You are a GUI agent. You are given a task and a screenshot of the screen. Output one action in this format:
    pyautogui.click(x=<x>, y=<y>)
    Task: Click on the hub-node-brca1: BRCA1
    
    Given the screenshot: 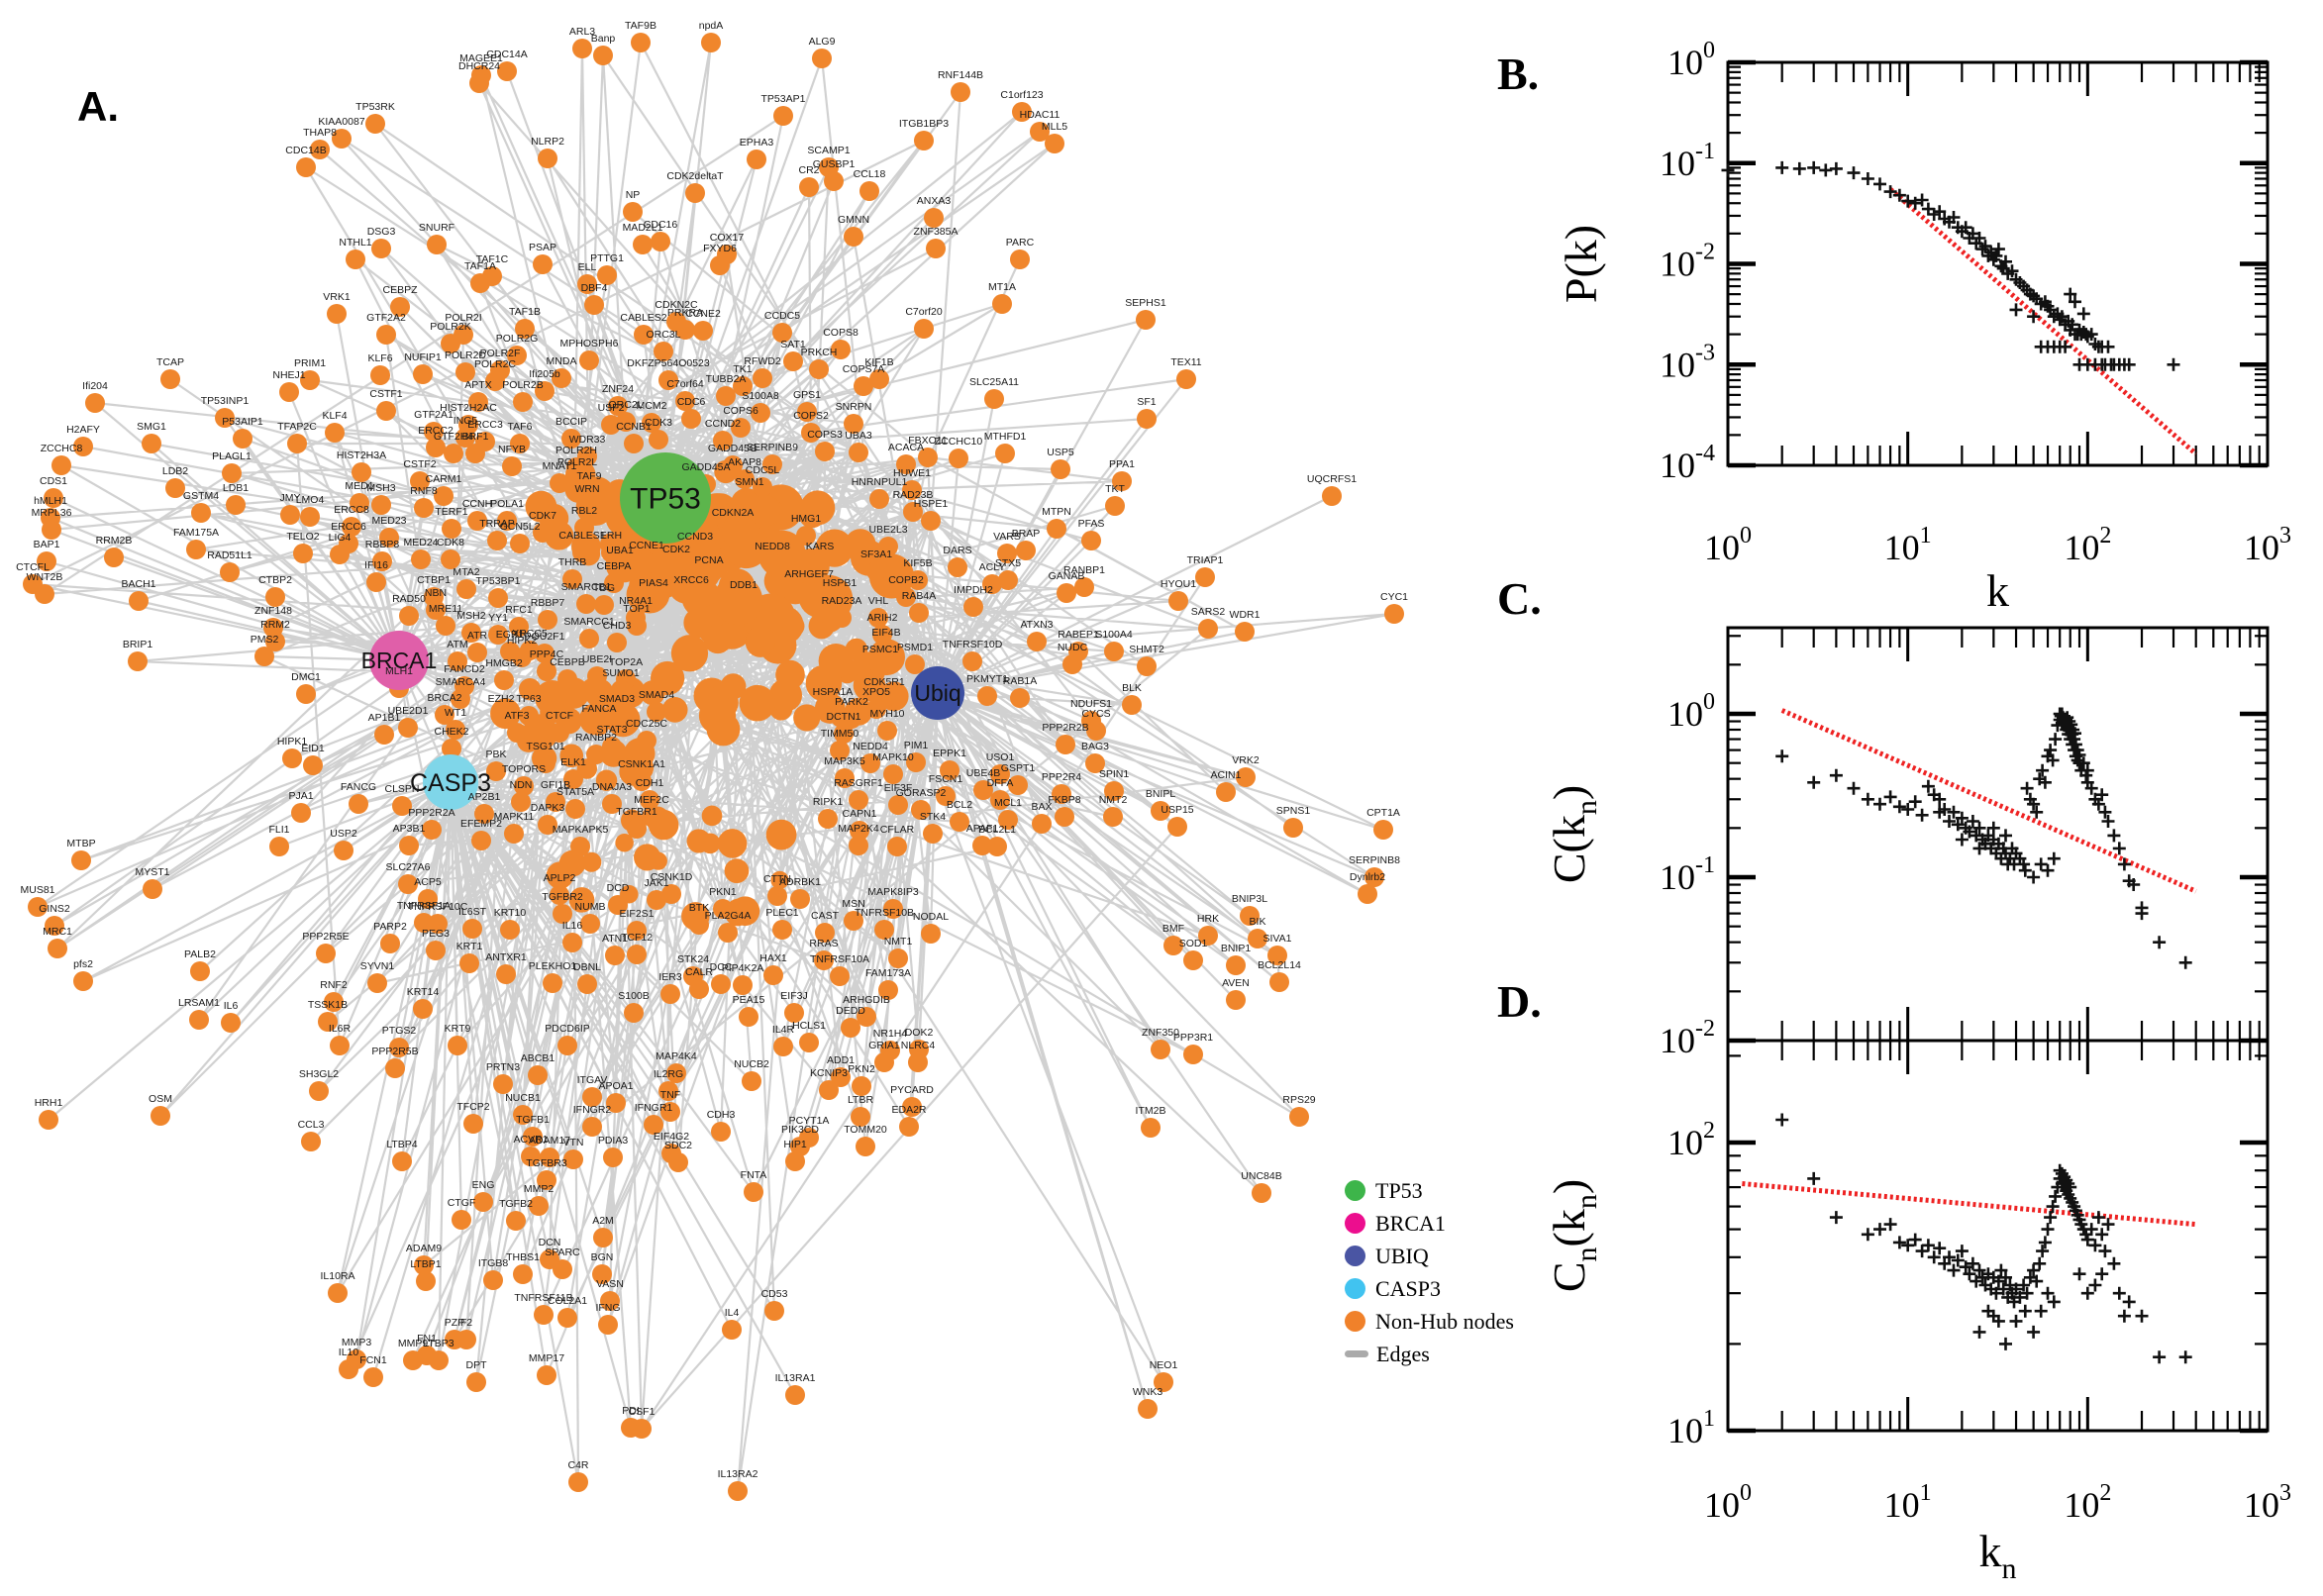 What is the action you would take?
    pyautogui.click(x=399, y=661)
    